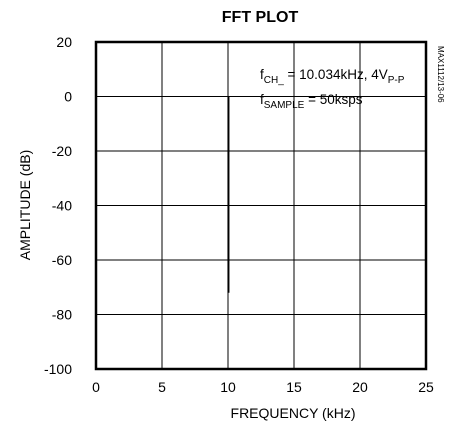  I want to click on x-tick-label: 25, so click(426, 387).